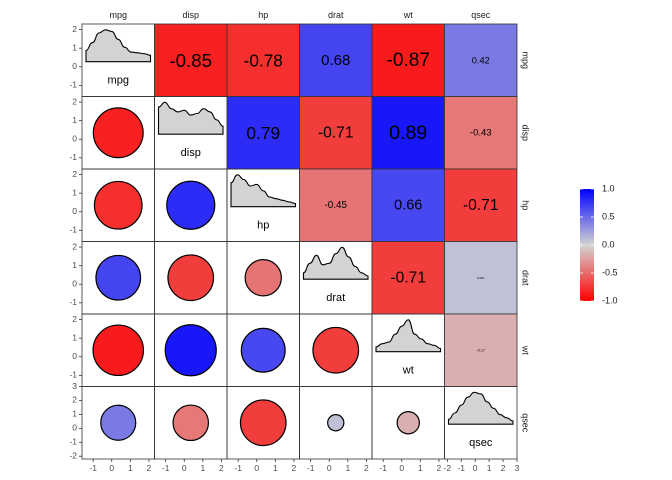 The width and height of the screenshot is (672, 480). I want to click on panel-border, so click(481, 423).